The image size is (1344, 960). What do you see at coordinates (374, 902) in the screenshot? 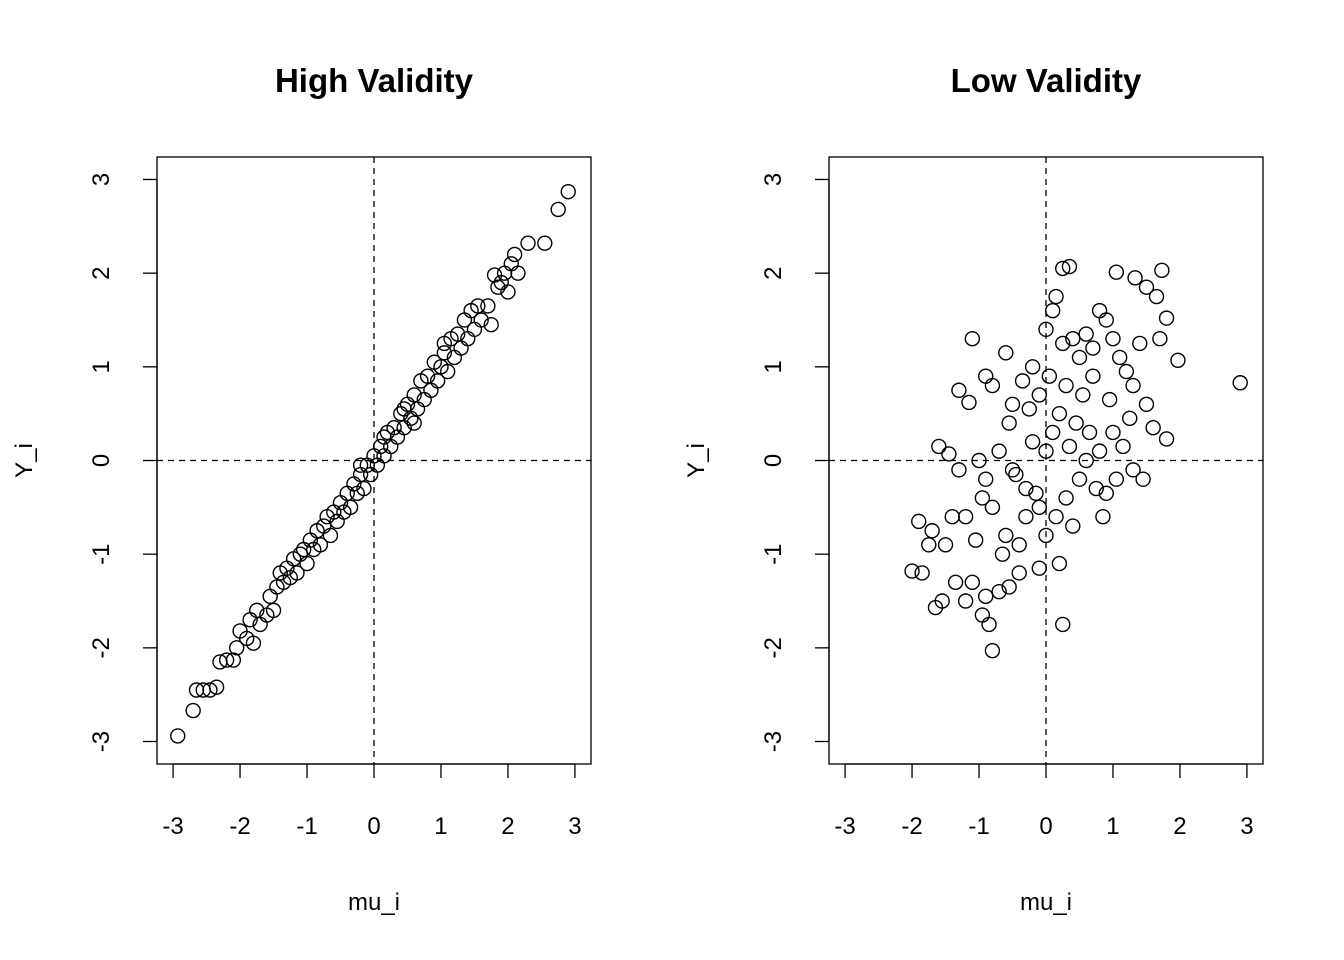
I see `x-axis-label: mu_i` at bounding box center [374, 902].